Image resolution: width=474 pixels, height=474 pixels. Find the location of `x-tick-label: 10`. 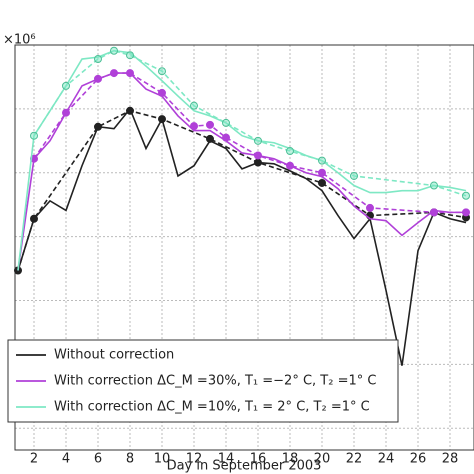

x-tick-label: 10 is located at coordinates (162, 459).